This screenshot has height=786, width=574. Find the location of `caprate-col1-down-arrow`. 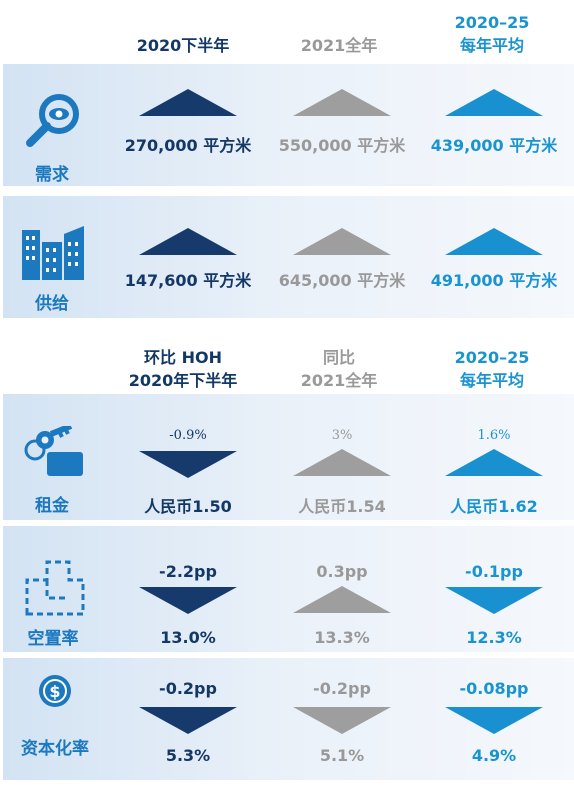

caprate-col1-down-arrow is located at coordinates (188, 720).